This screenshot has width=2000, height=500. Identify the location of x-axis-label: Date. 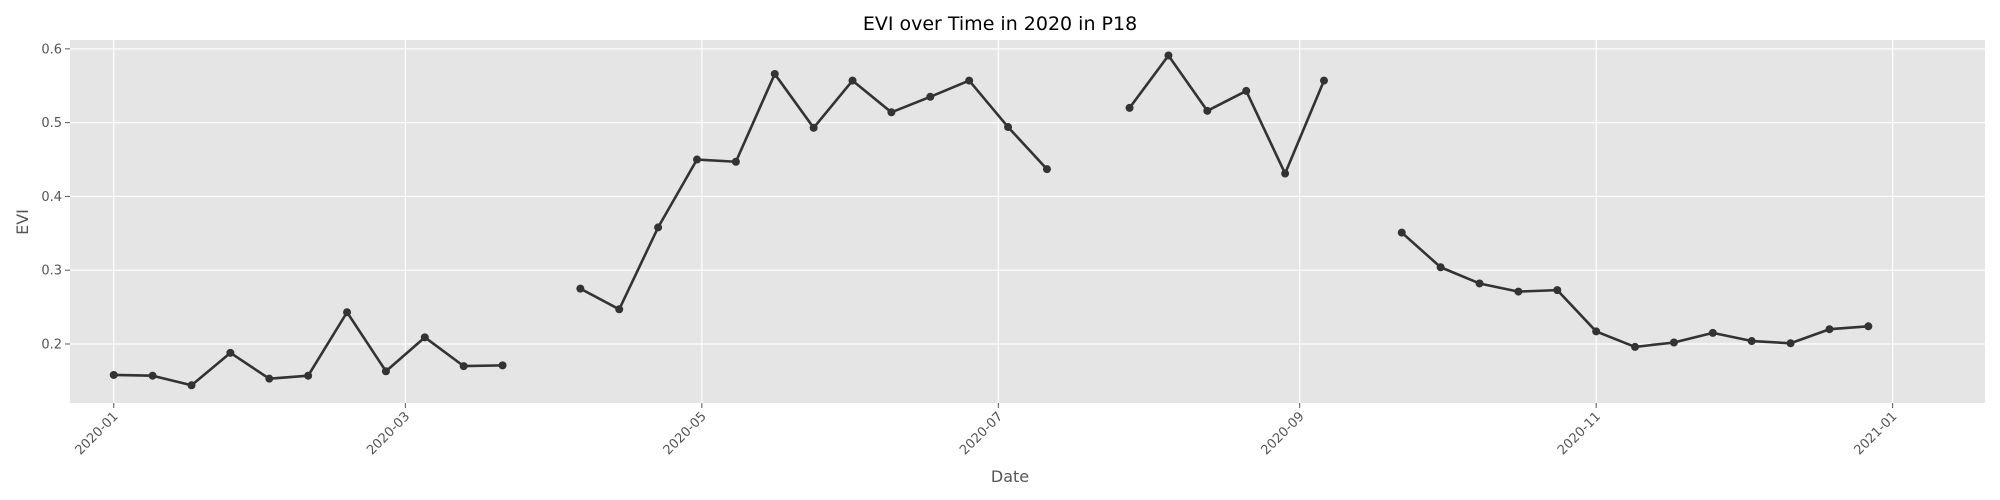
(1010, 476).